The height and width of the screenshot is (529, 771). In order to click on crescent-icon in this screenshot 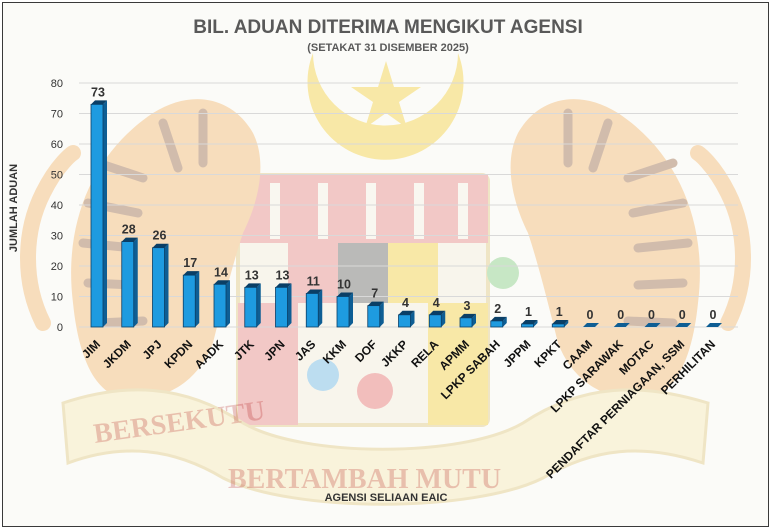, I will do `click(385, 106)`.